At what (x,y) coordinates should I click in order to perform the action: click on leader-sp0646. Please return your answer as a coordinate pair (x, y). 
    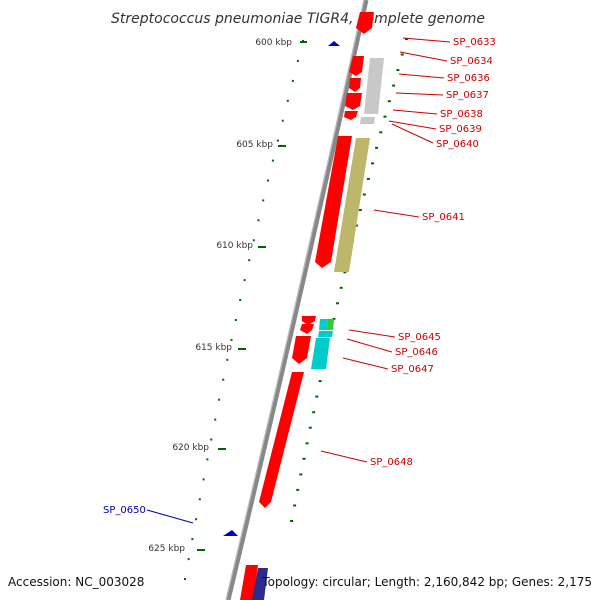
    Looking at the image, I should click on (369, 345).